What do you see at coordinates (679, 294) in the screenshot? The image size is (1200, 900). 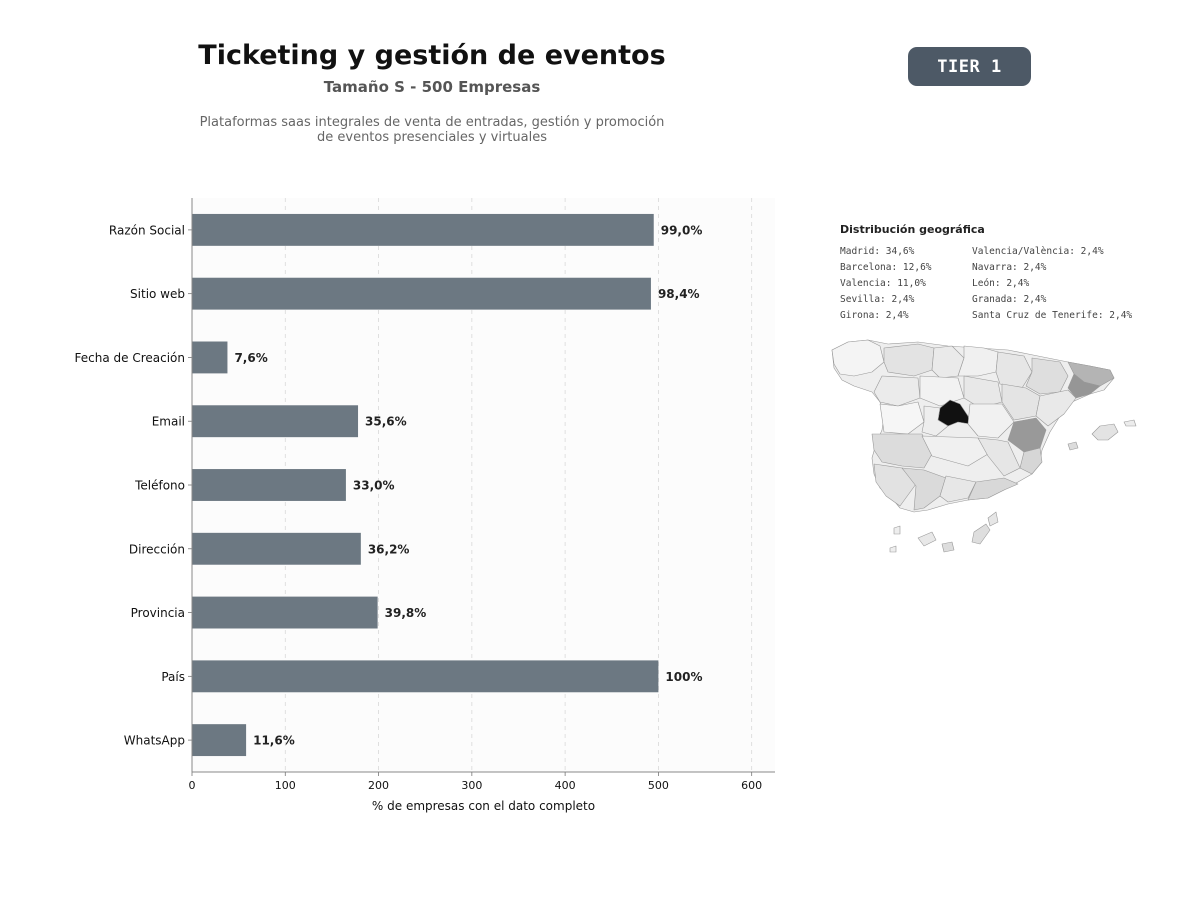 I see `data-label: 98,4%` at bounding box center [679, 294].